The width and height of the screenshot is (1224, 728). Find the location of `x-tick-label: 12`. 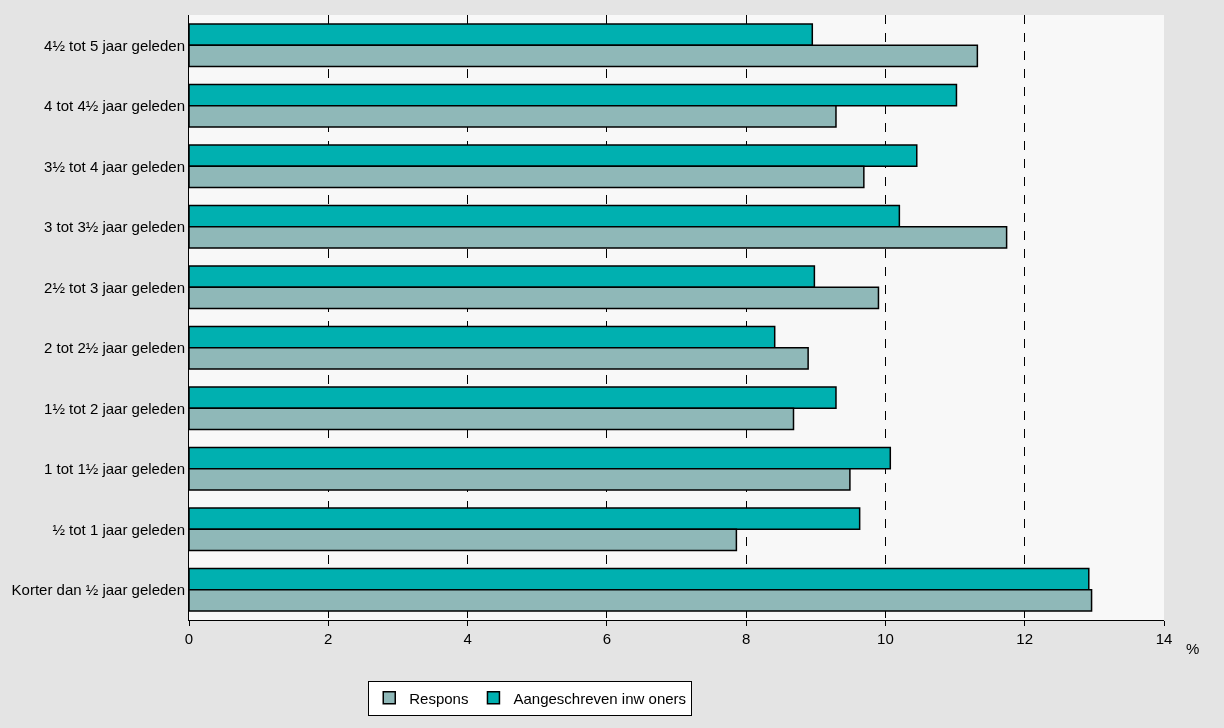

x-tick-label: 12 is located at coordinates (1025, 638).